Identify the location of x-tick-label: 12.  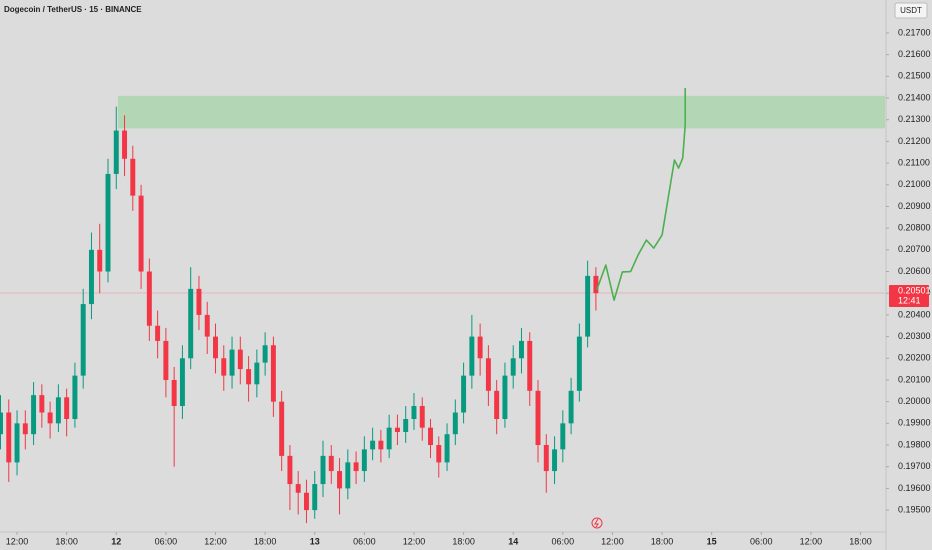
(116, 541).